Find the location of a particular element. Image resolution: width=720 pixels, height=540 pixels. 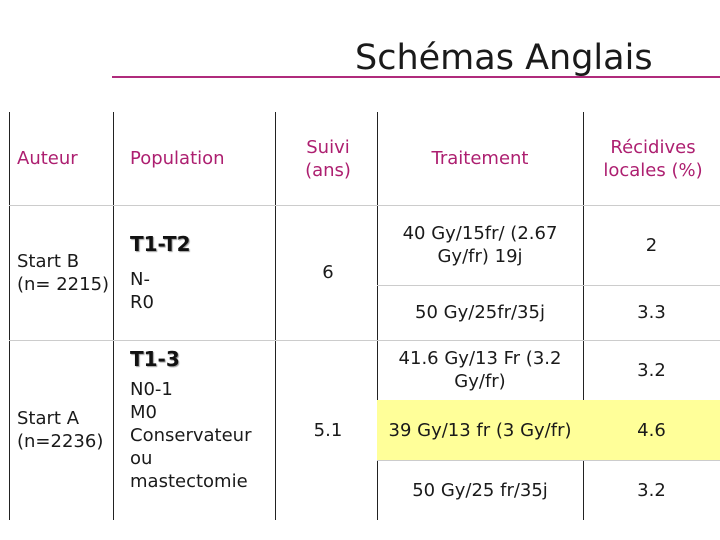

header-recurrence: Récidives locales (%) is located at coordinates (653, 158).